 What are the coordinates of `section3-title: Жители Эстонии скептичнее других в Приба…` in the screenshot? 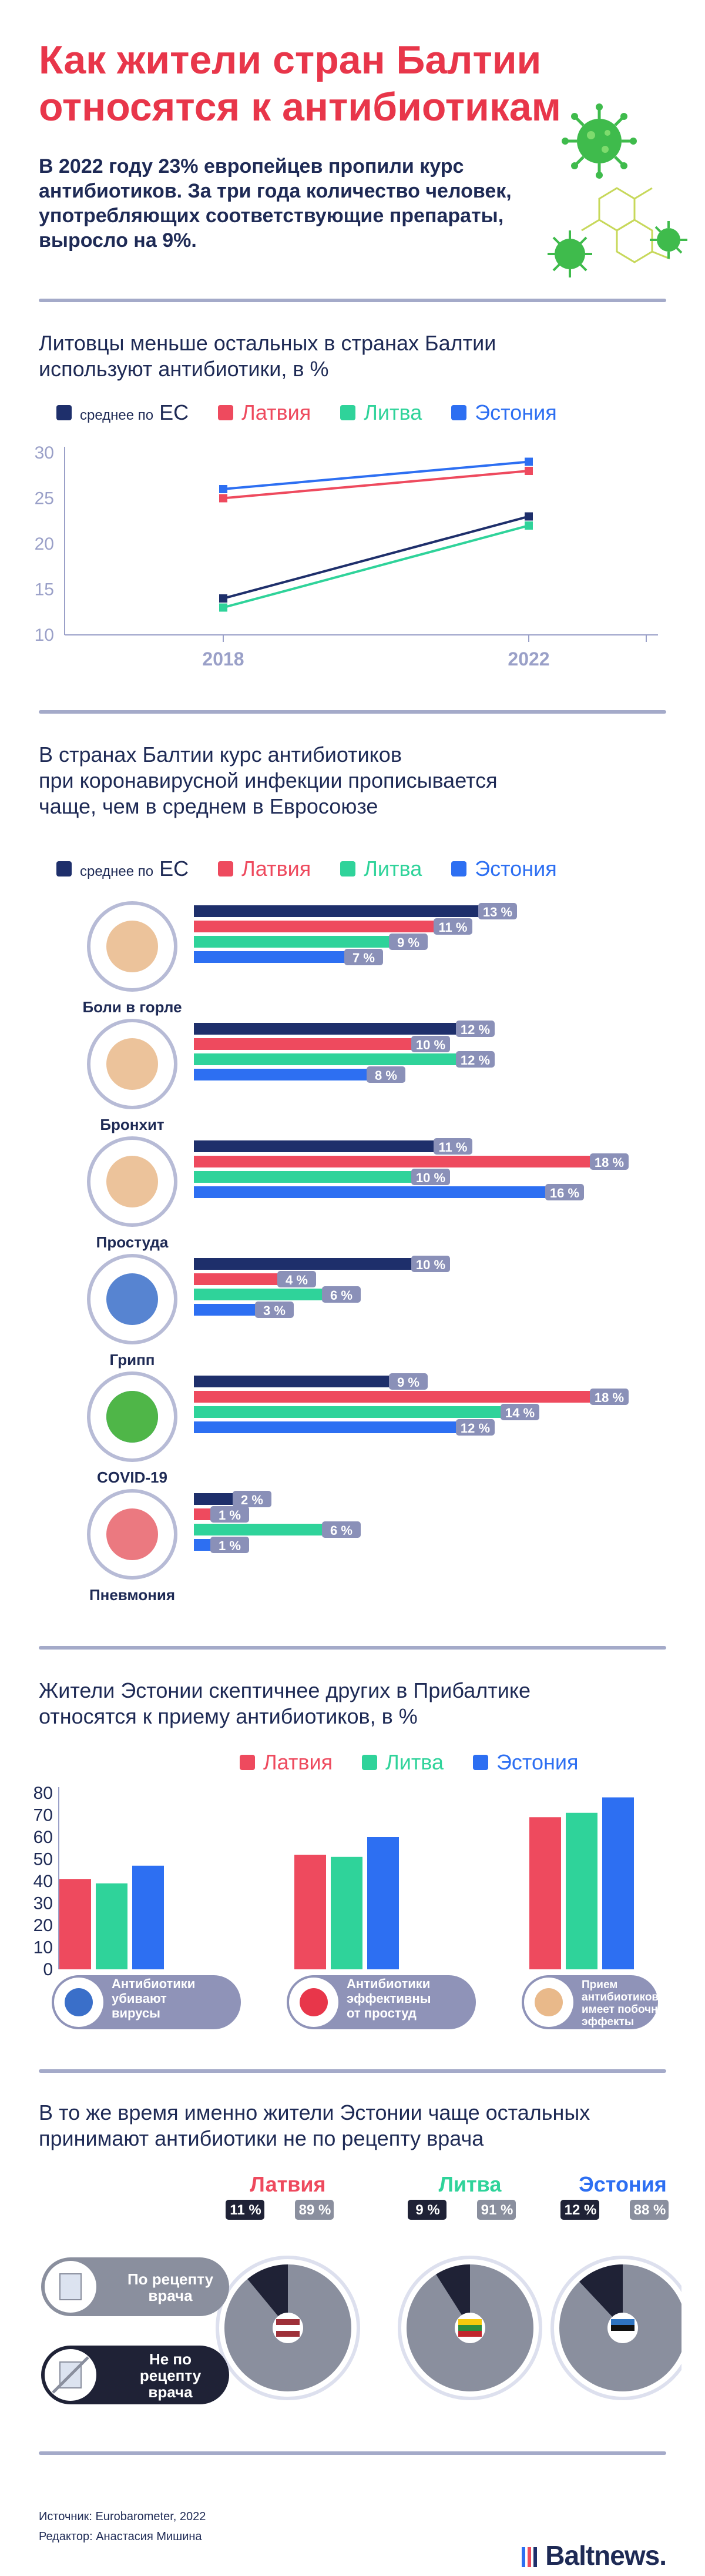 It's located at (356, 1703).